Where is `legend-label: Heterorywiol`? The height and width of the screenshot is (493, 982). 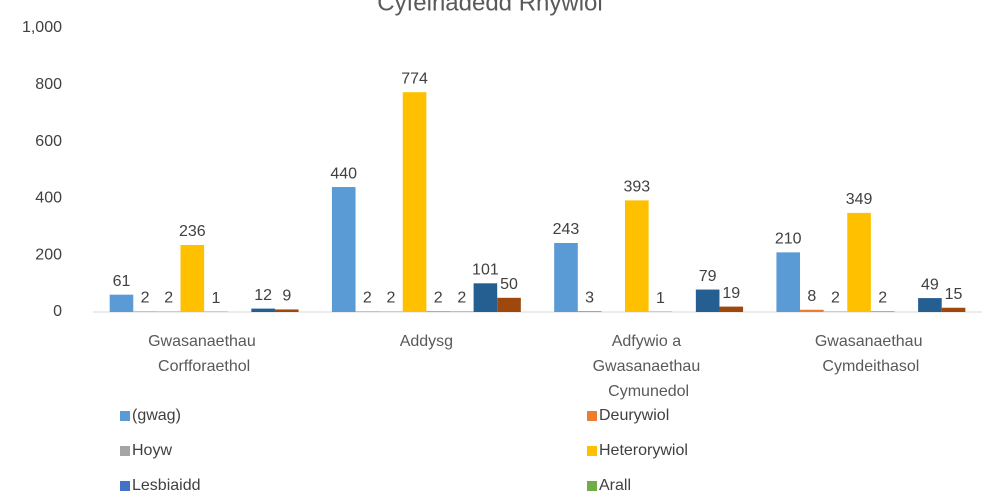 legend-label: Heterorywiol is located at coordinates (643, 450).